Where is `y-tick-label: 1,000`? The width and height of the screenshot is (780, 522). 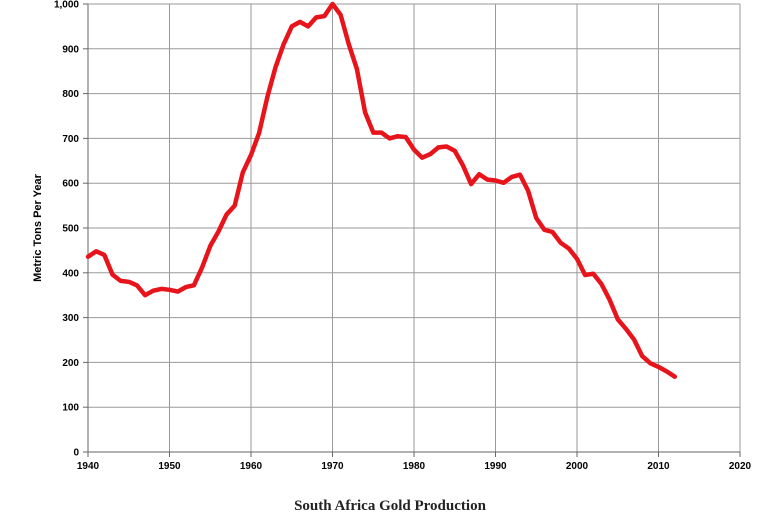
y-tick-label: 1,000 is located at coordinates (66, 5).